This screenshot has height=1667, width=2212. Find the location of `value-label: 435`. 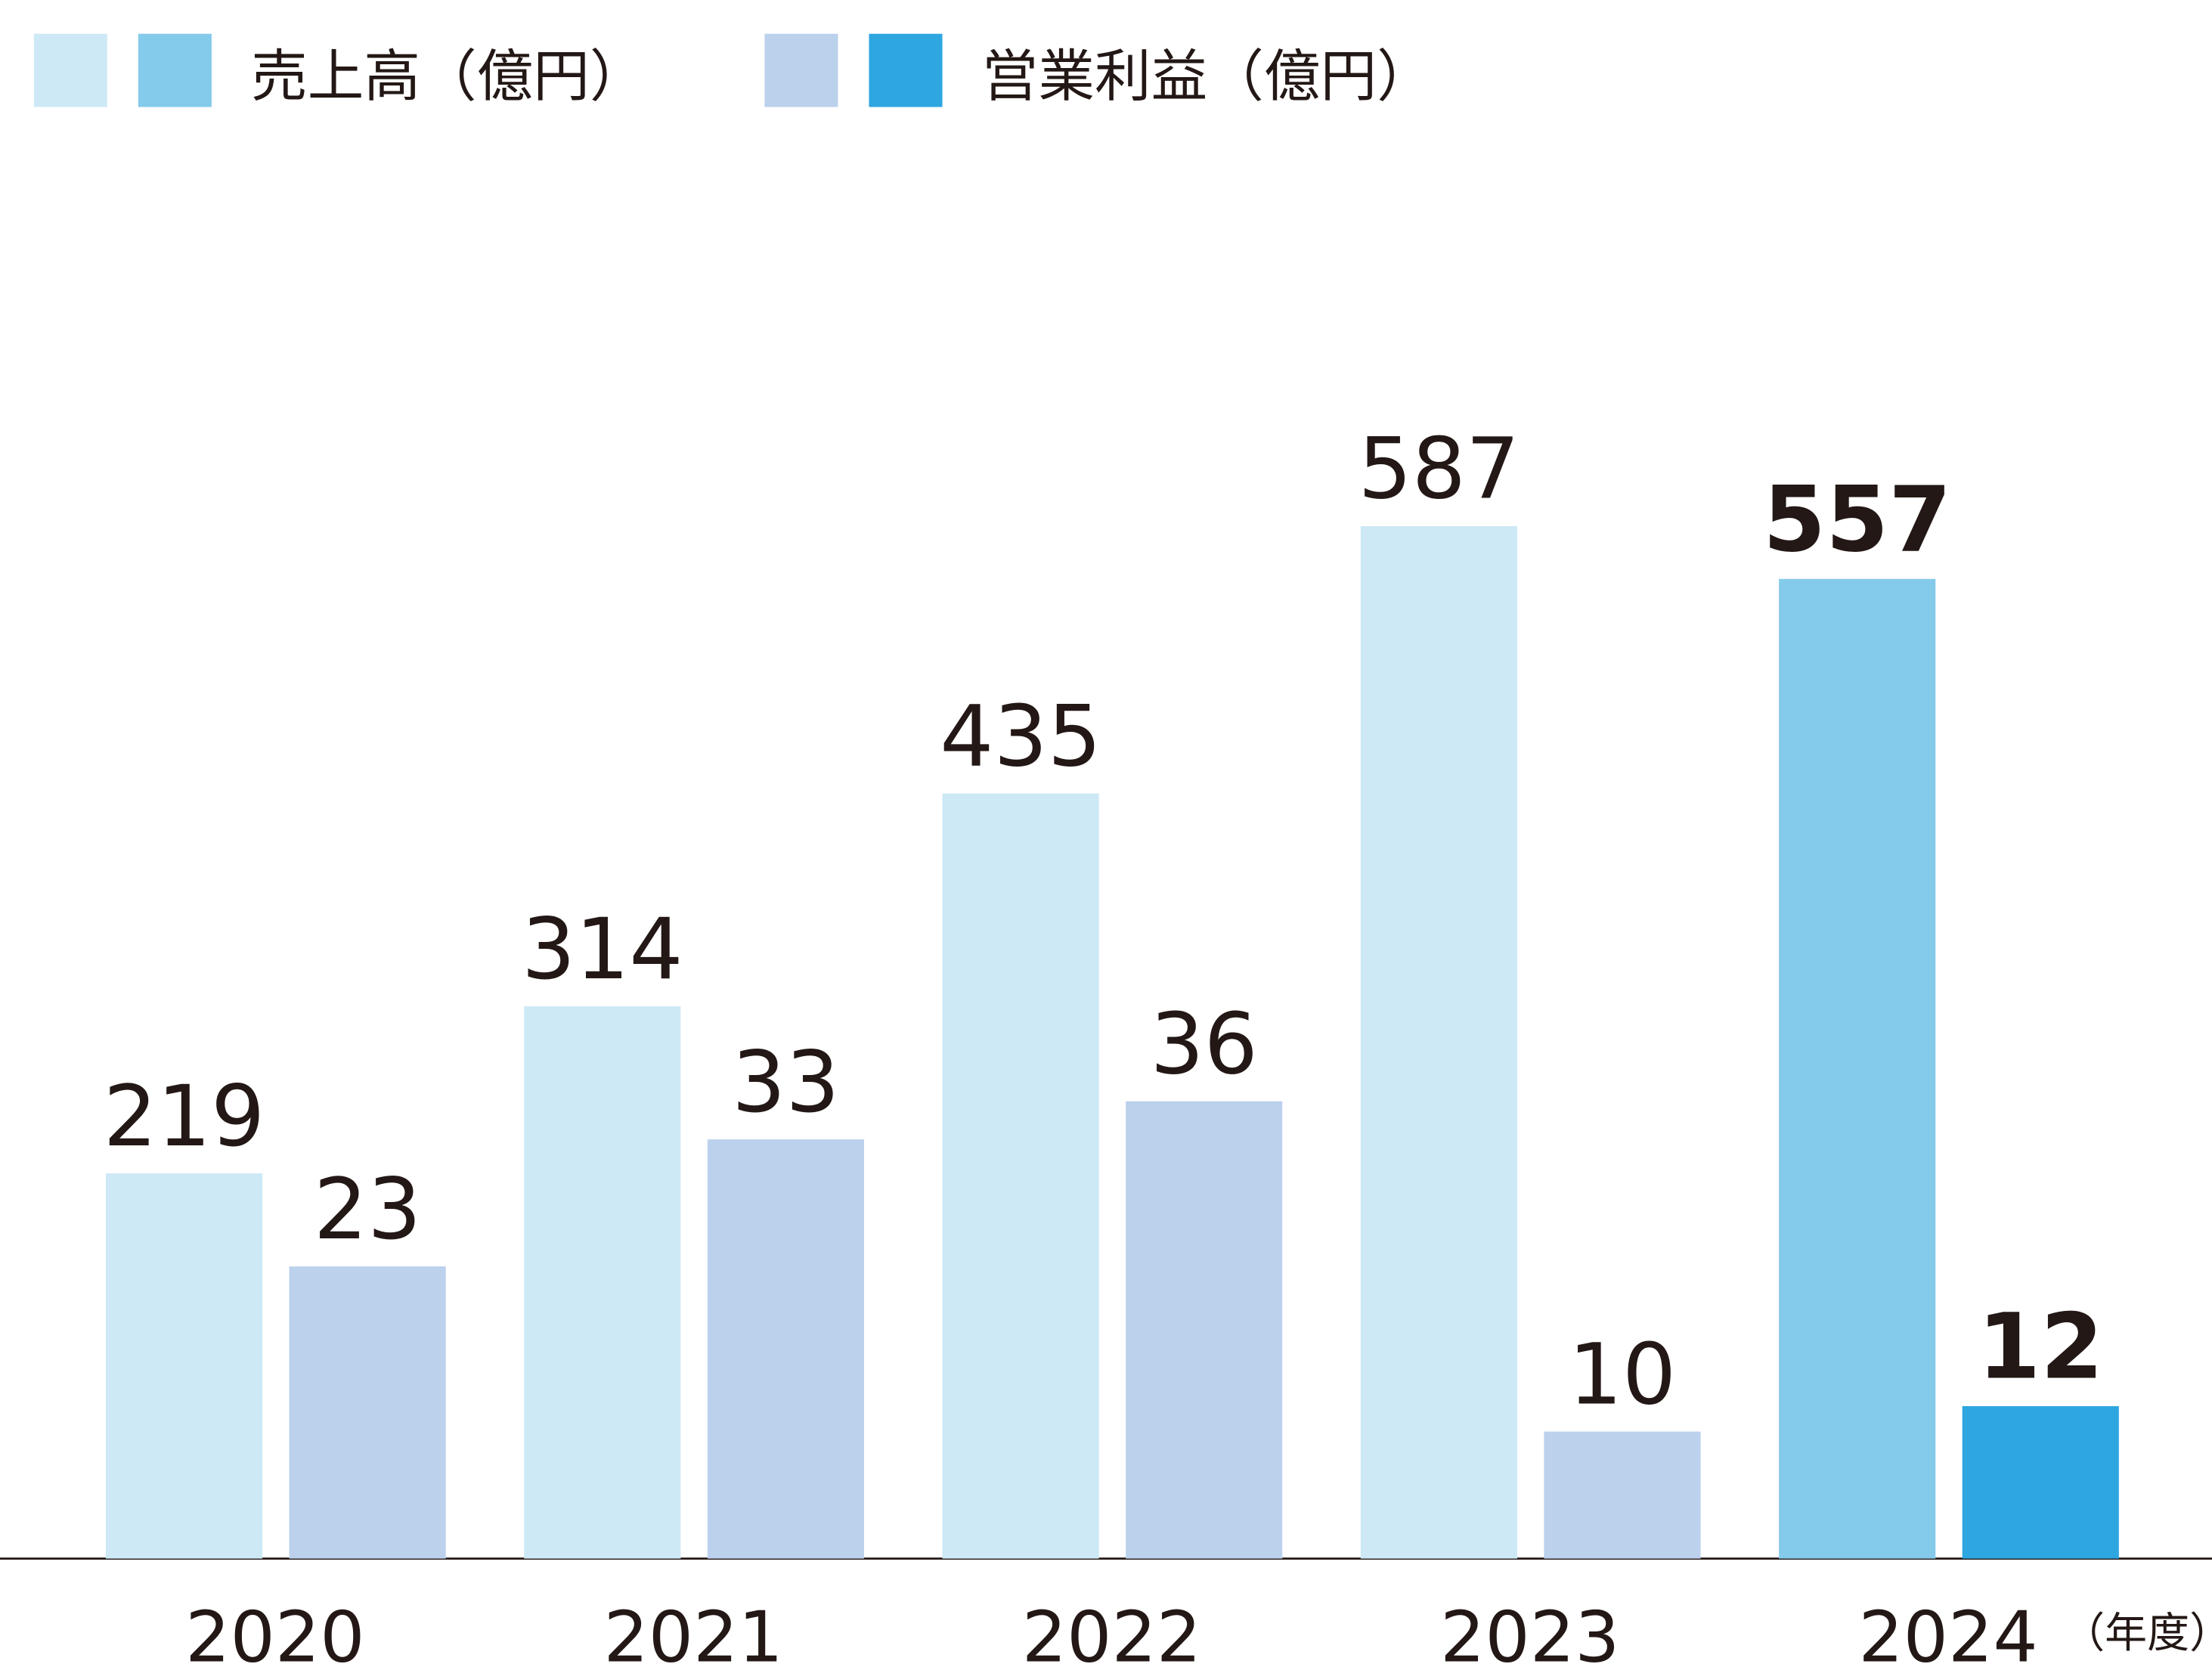

value-label: 435 is located at coordinates (1020, 736).